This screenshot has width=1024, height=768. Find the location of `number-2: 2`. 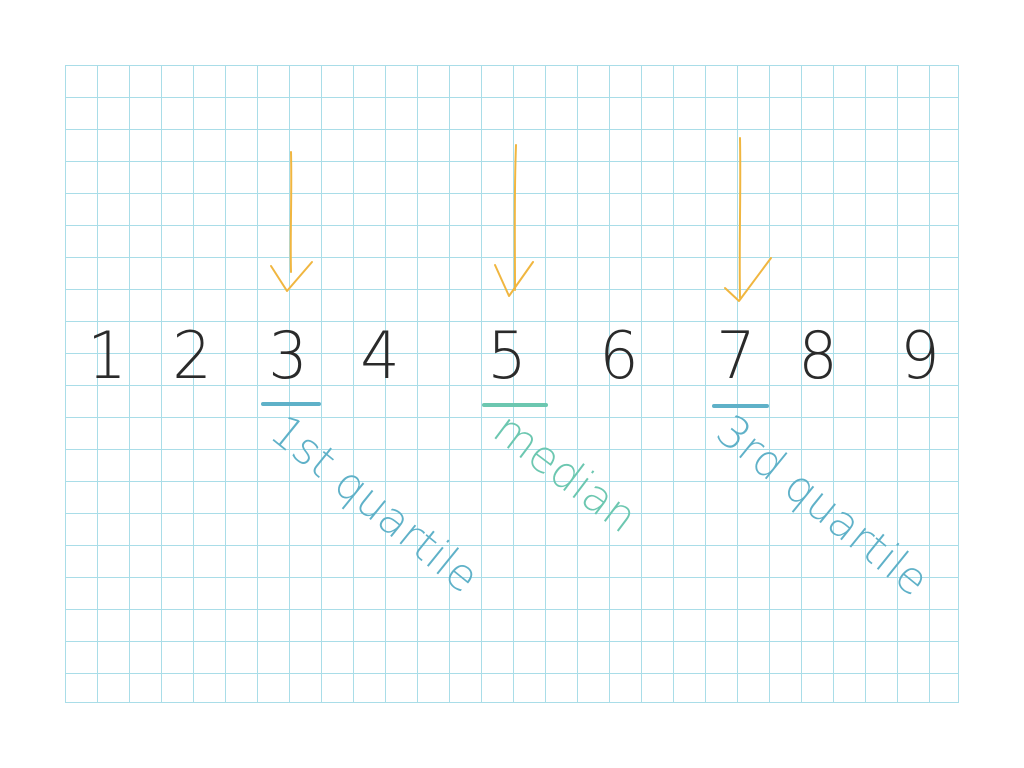

number-2: 2 is located at coordinates (192, 355).